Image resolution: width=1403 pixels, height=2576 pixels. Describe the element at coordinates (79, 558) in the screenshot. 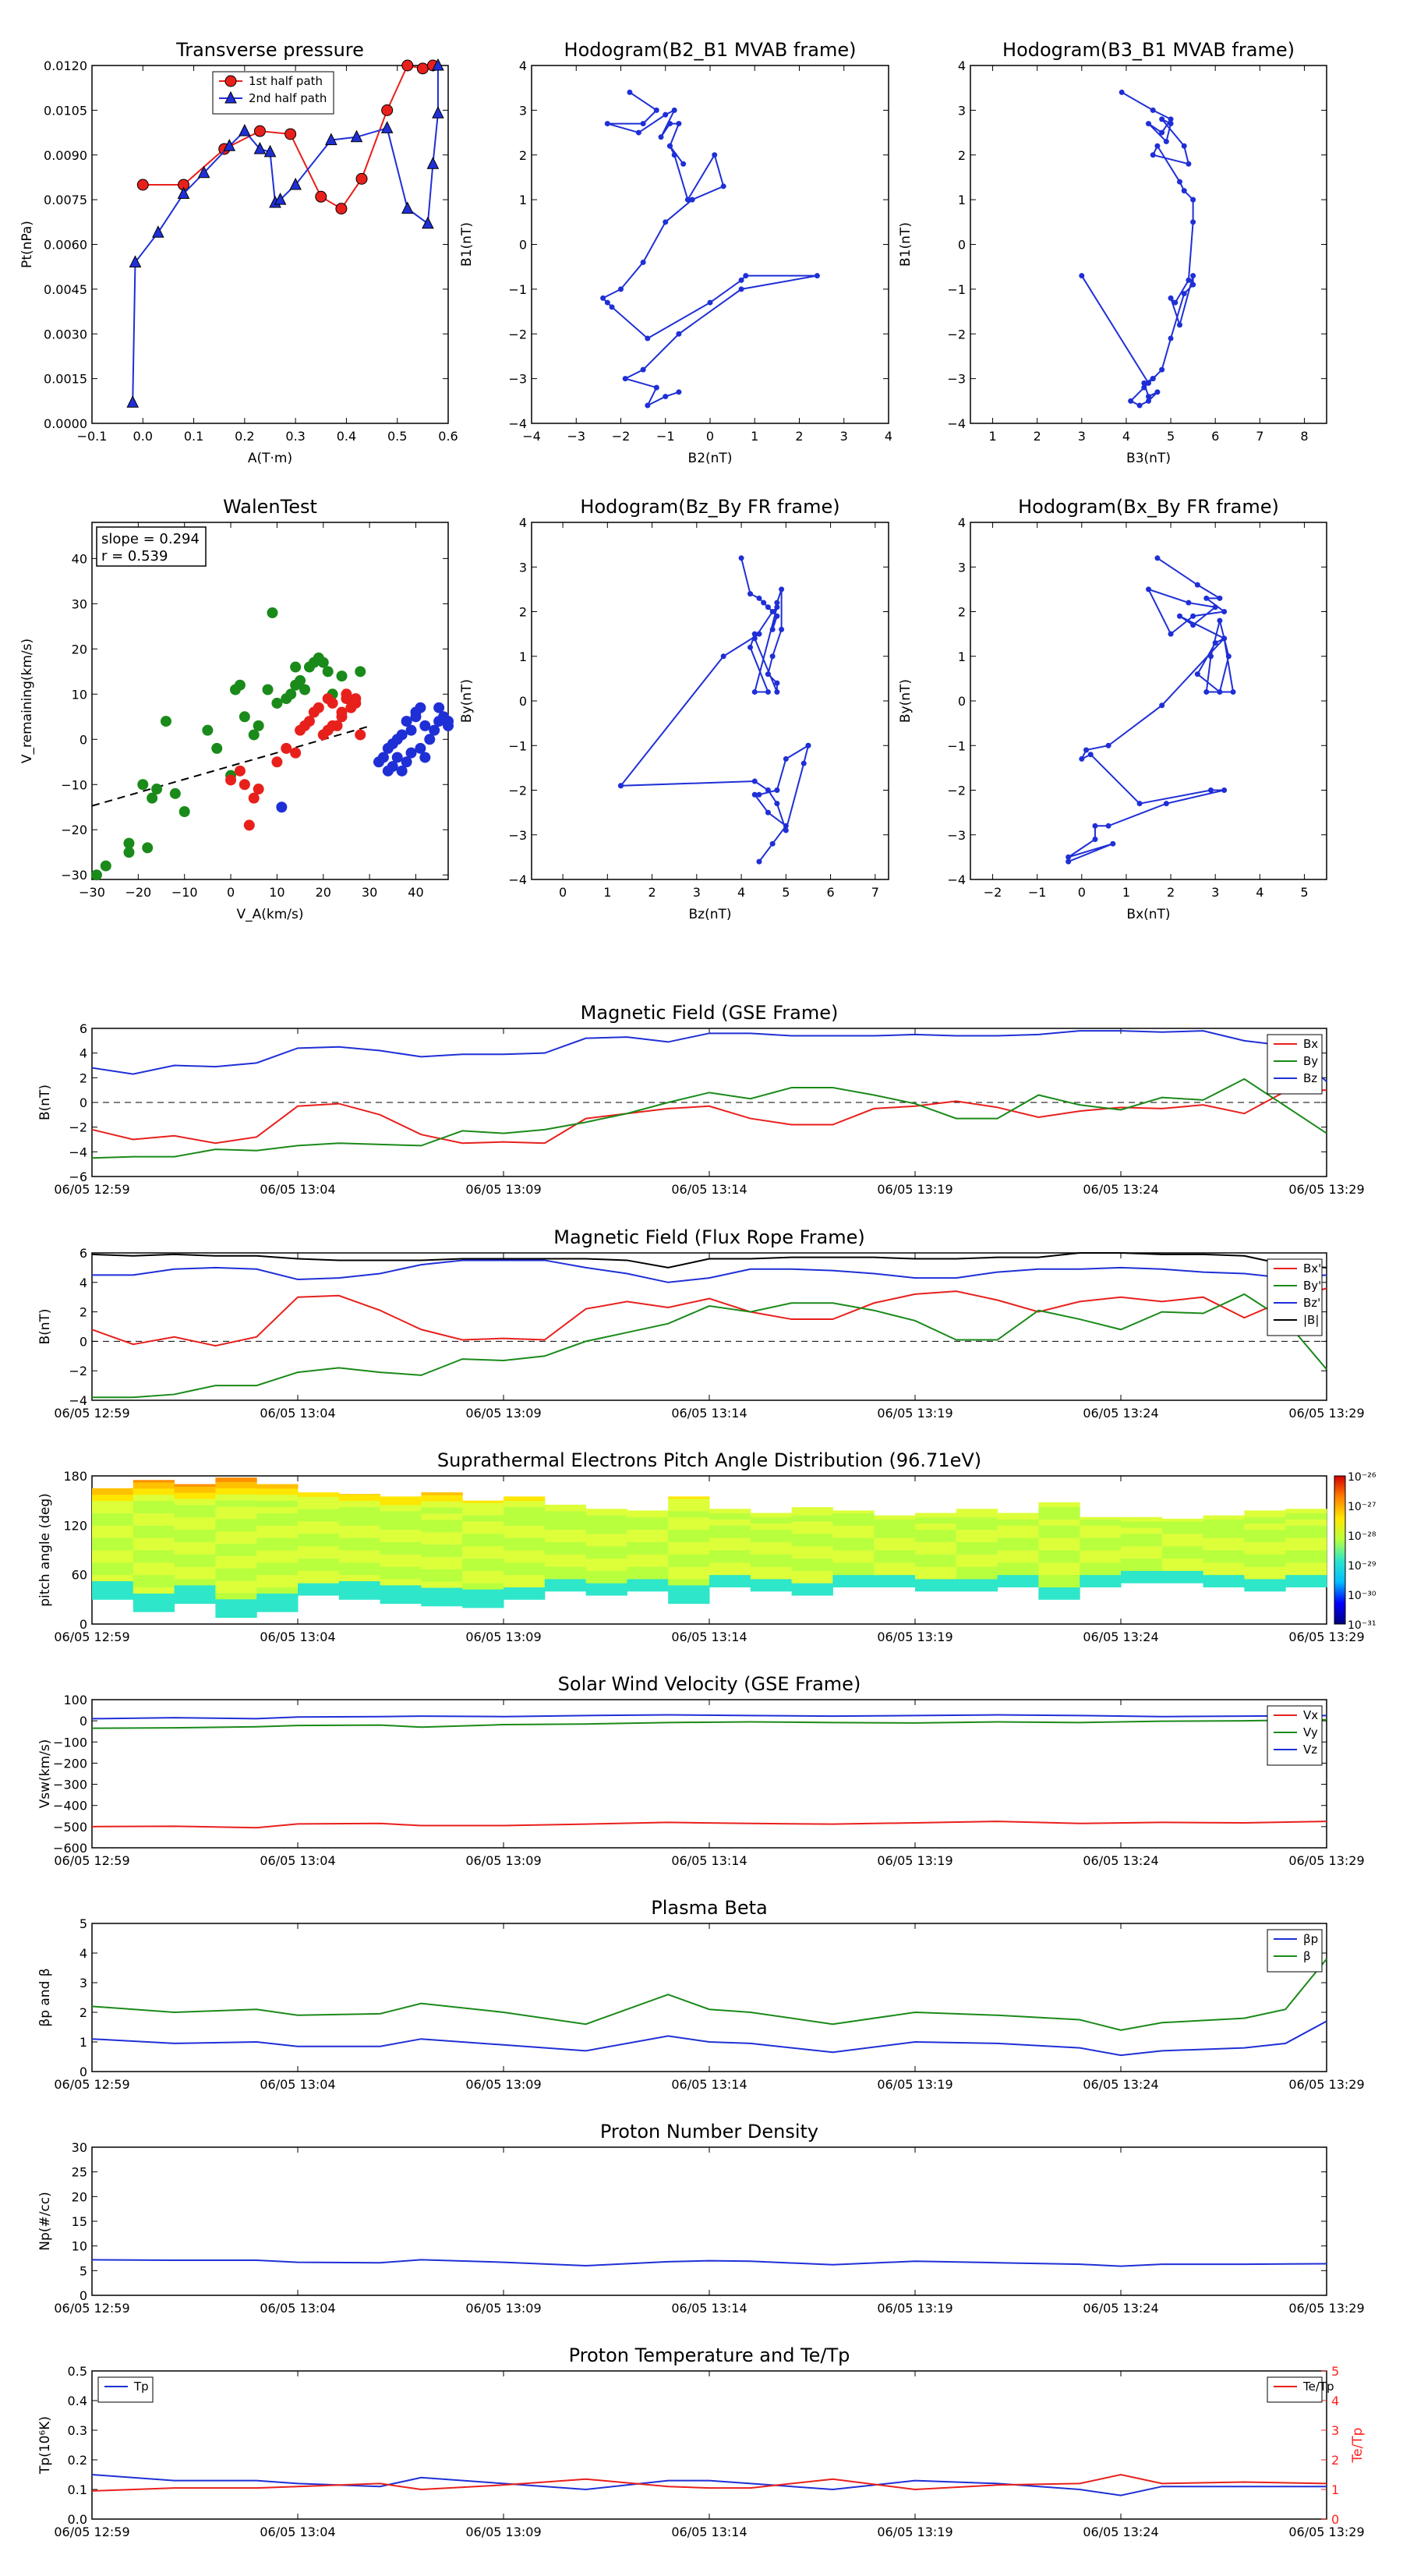

I see `y-tick-label: 40` at that location.